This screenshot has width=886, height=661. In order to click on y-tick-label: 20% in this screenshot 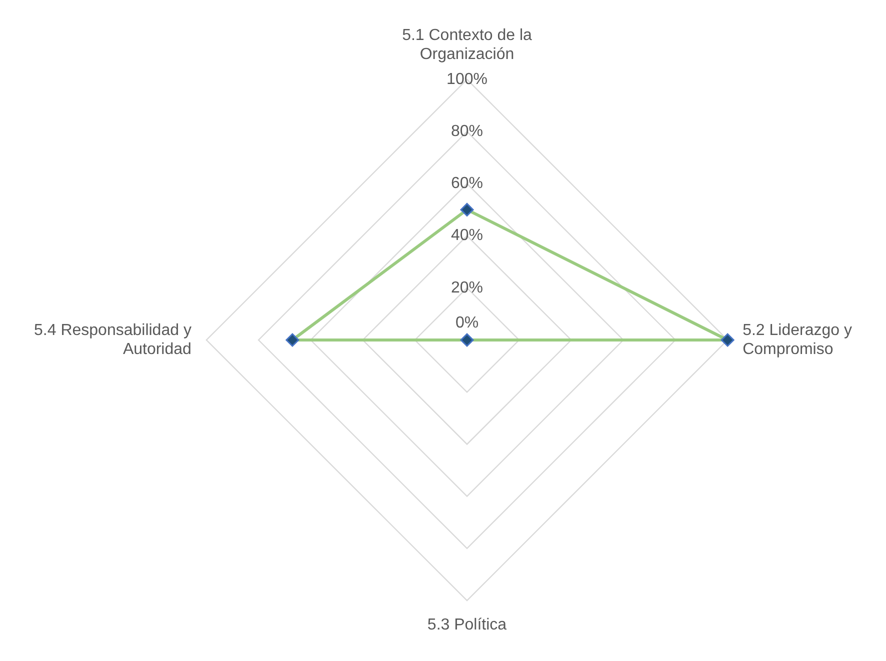, I will do `click(467, 287)`.